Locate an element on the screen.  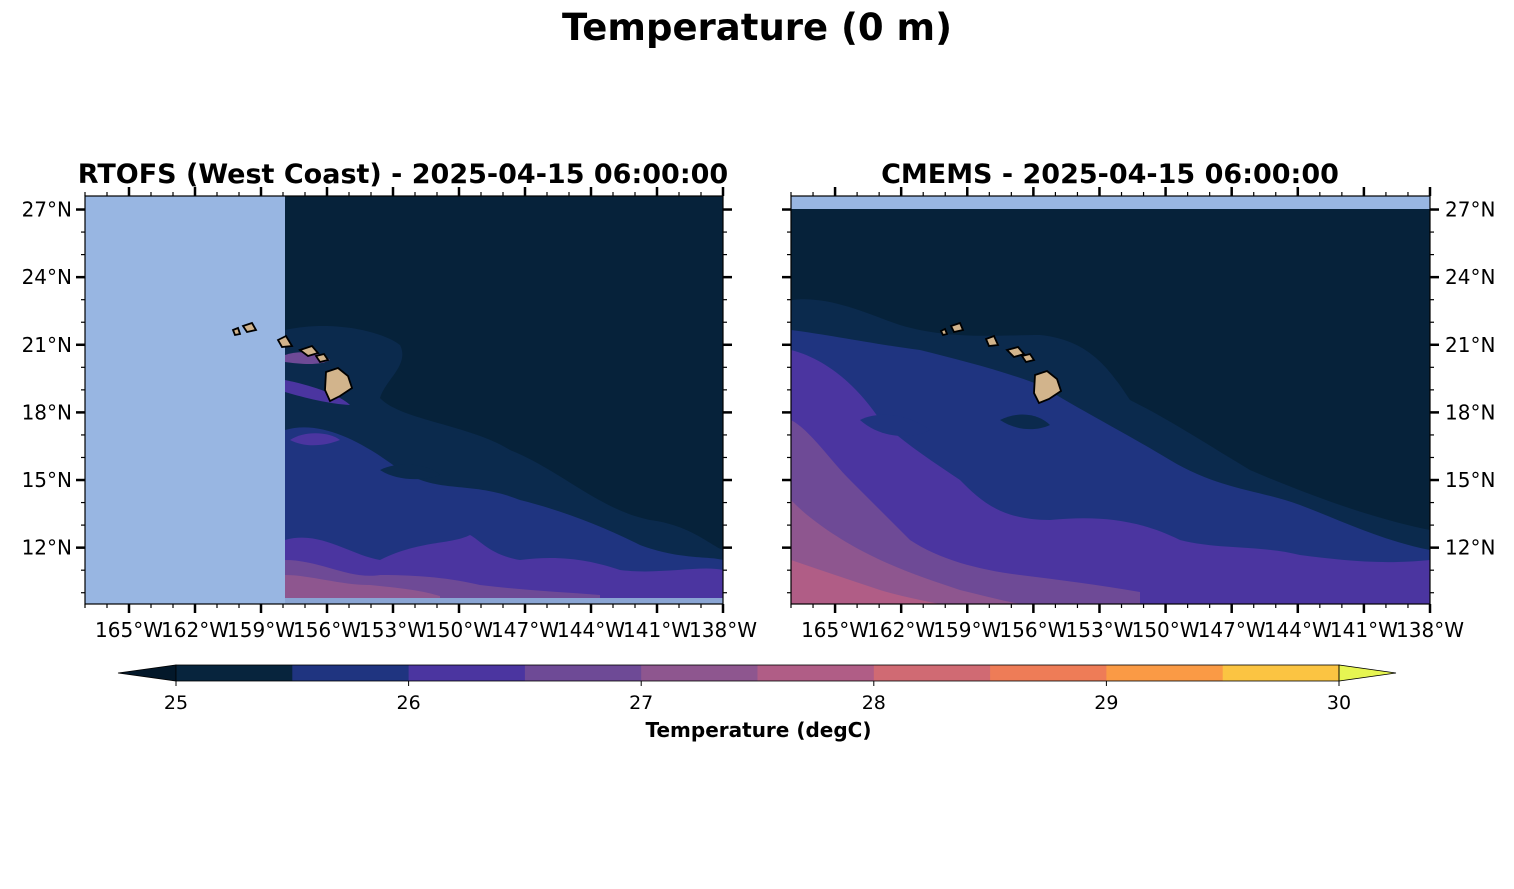
colorbar-tick-label: 27 is located at coordinates (641, 703).